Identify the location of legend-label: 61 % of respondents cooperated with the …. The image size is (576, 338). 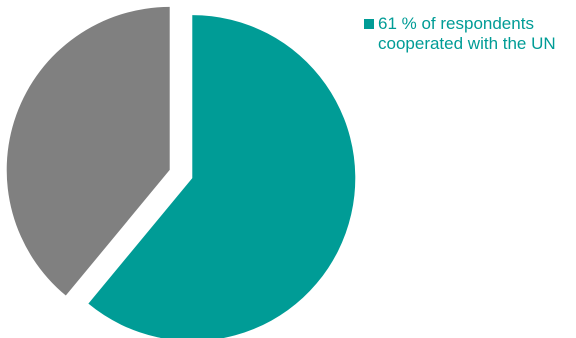
(467, 33).